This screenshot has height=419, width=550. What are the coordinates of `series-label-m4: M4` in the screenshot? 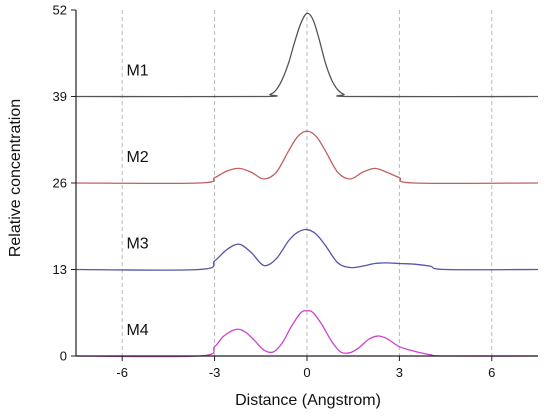 It's located at (137, 330).